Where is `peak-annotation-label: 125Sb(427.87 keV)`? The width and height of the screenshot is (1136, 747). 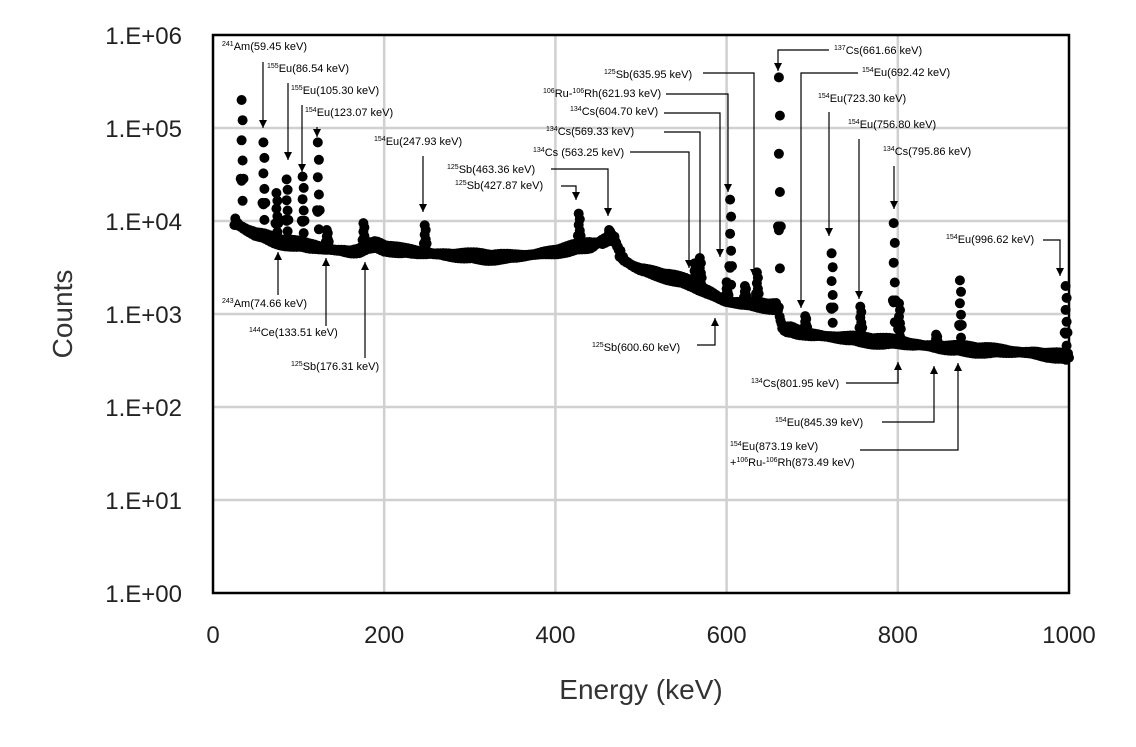 peak-annotation-label: 125Sb(427.87 keV) is located at coordinates (499, 186).